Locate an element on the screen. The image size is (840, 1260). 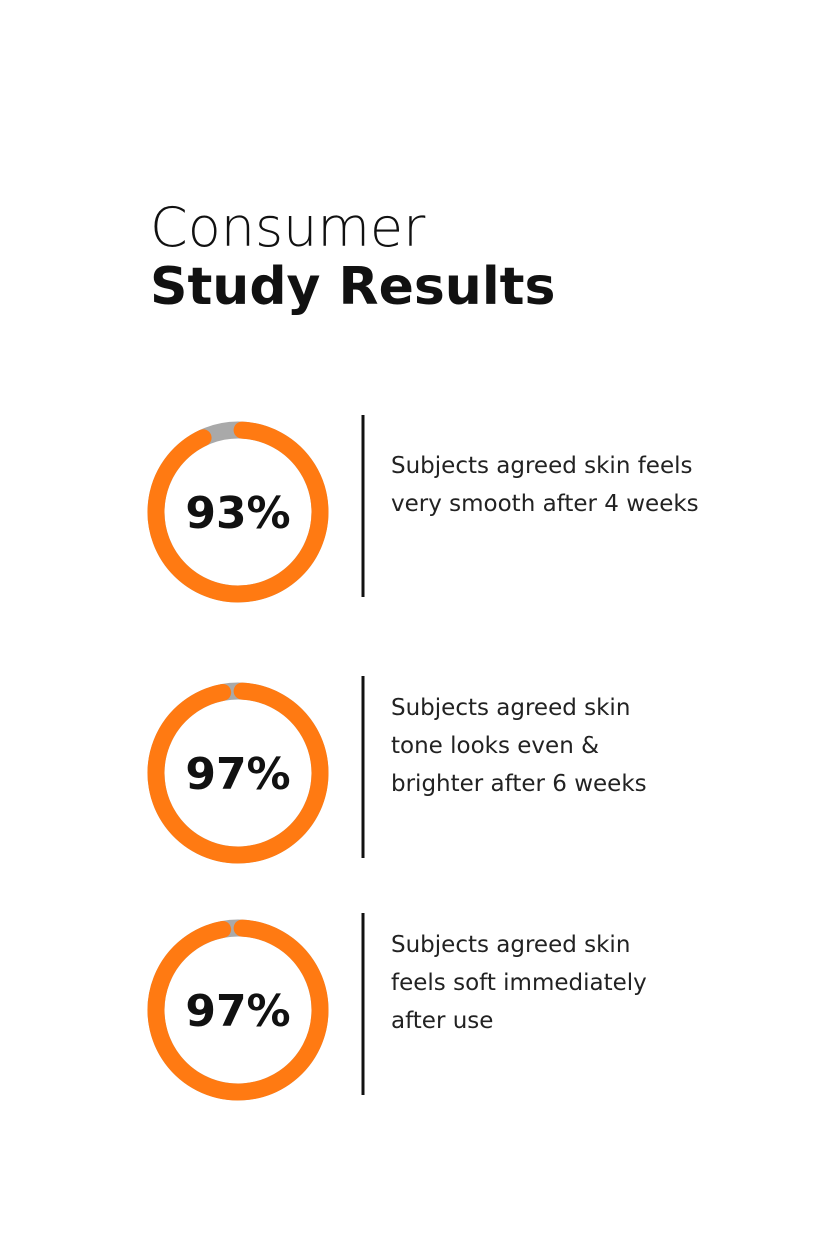
description-line: very smooth after 4 weeks is located at coordinates (545, 504).